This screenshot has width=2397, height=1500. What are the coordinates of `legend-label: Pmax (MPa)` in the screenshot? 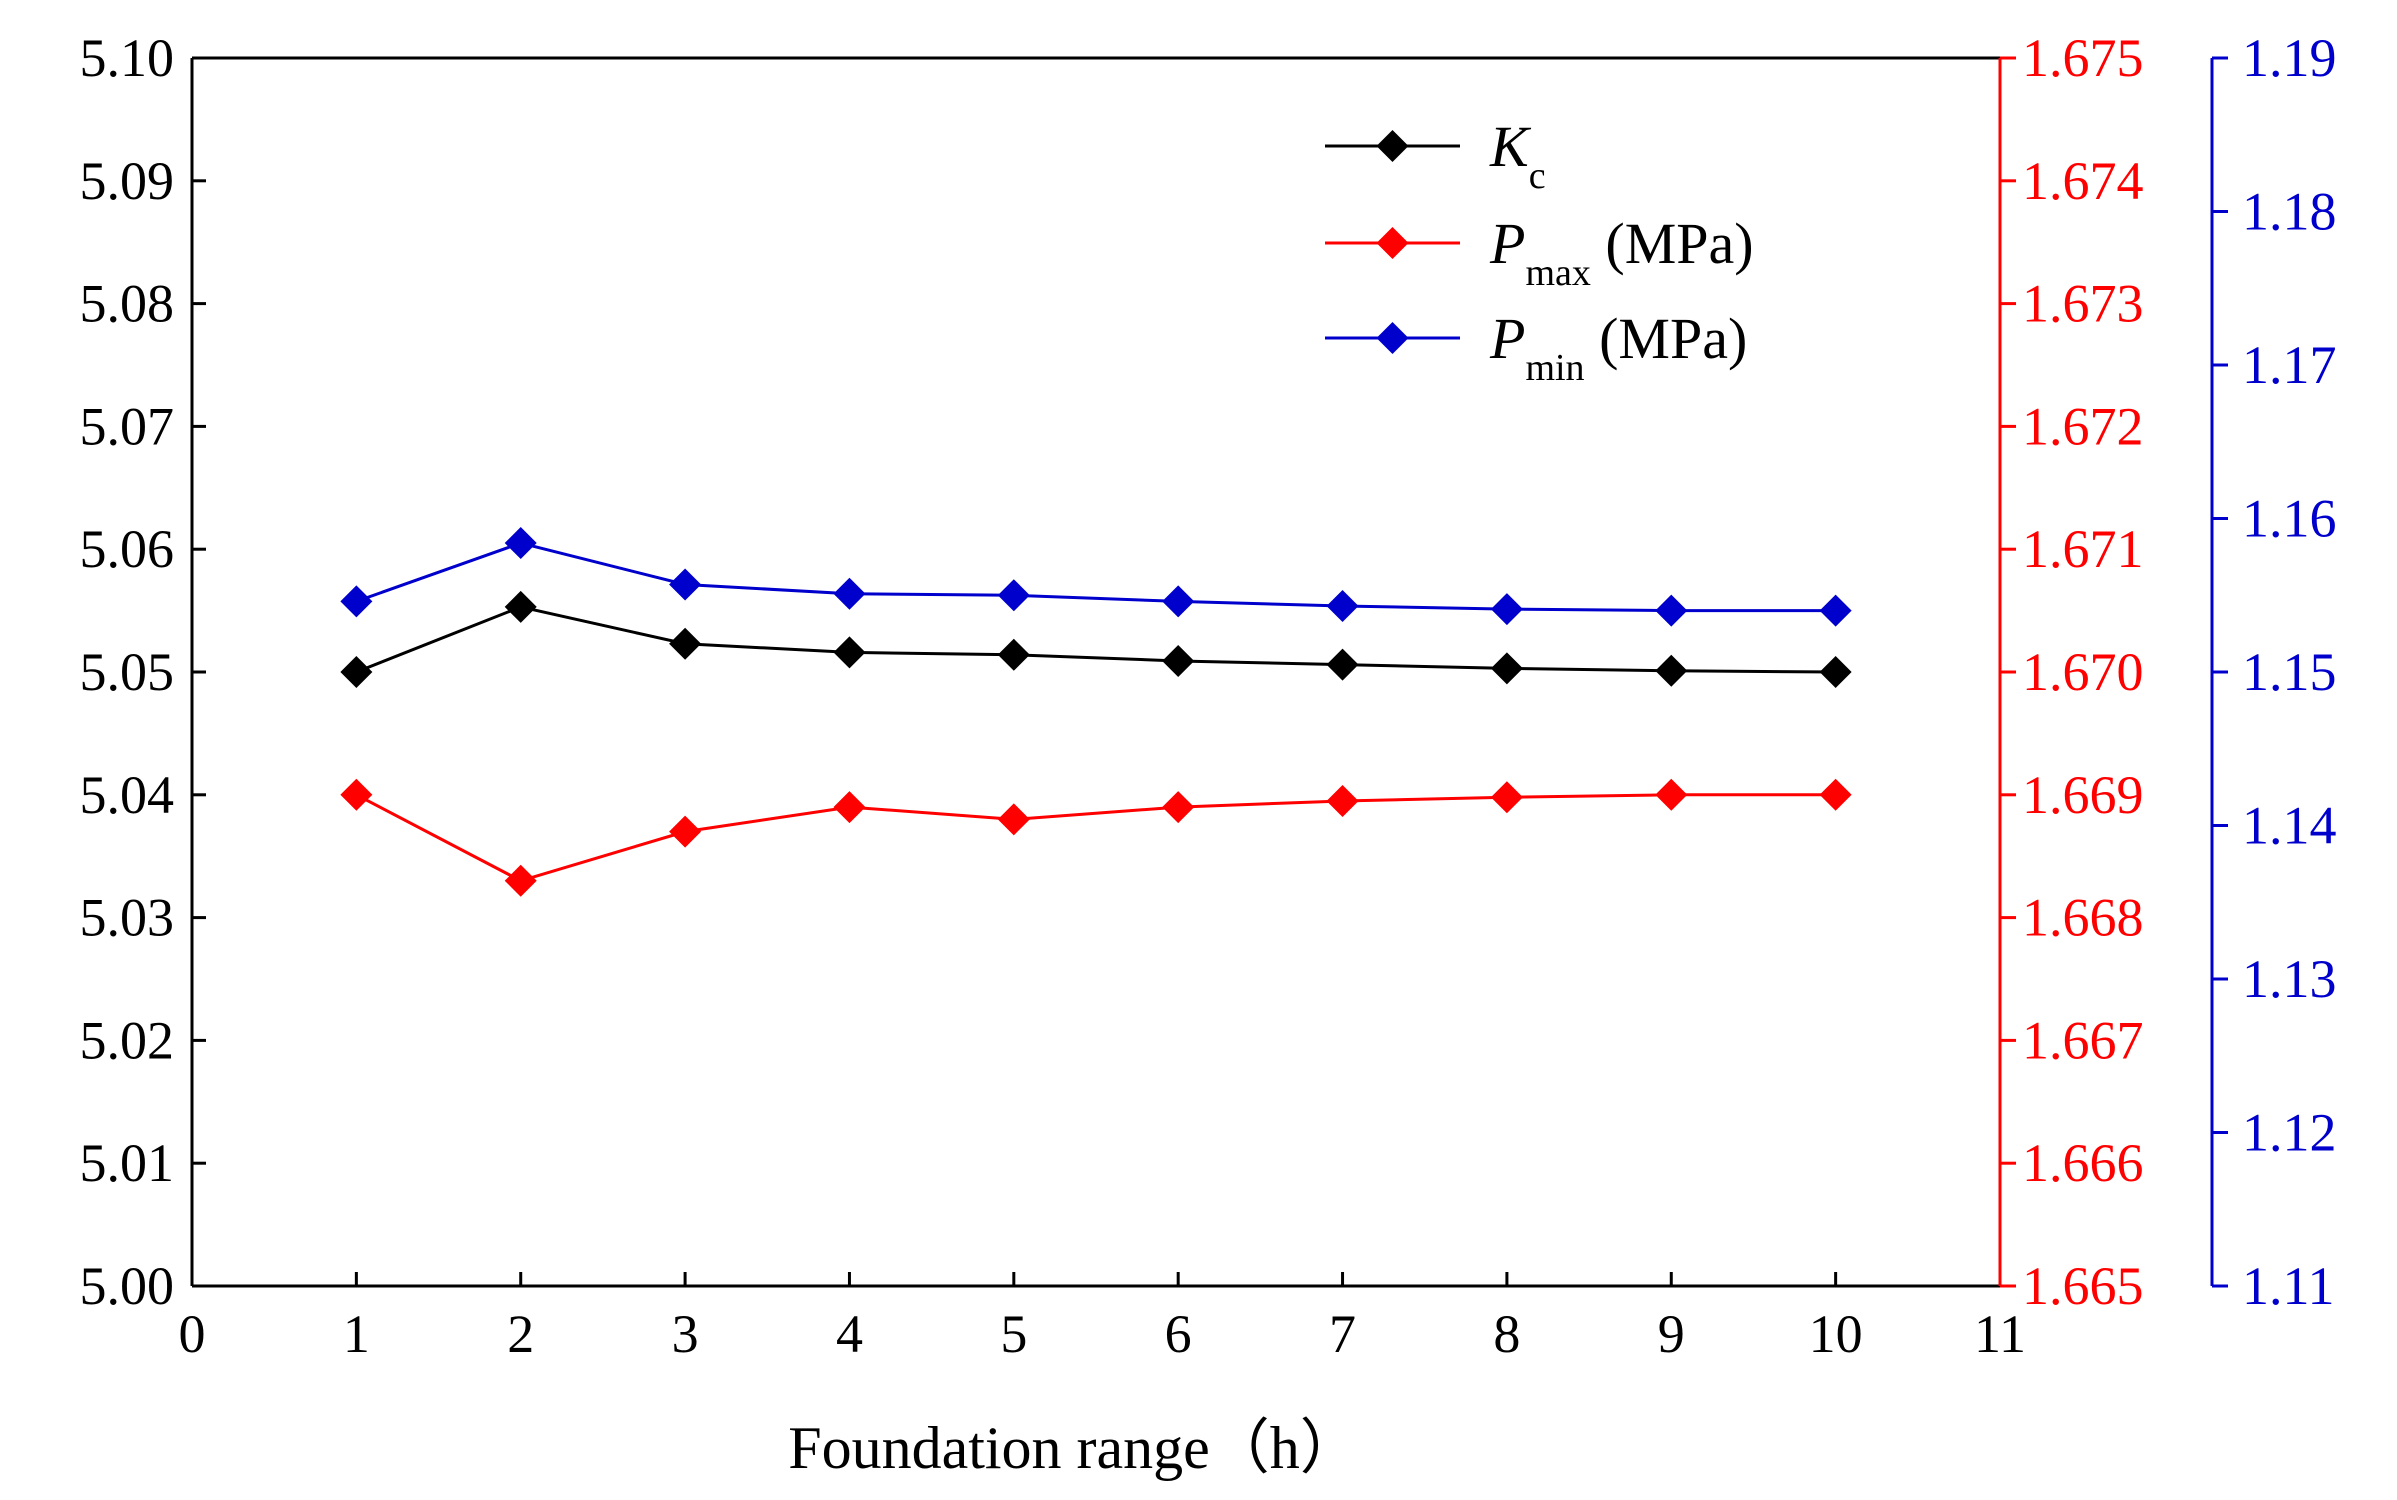 It's located at (1621, 252).